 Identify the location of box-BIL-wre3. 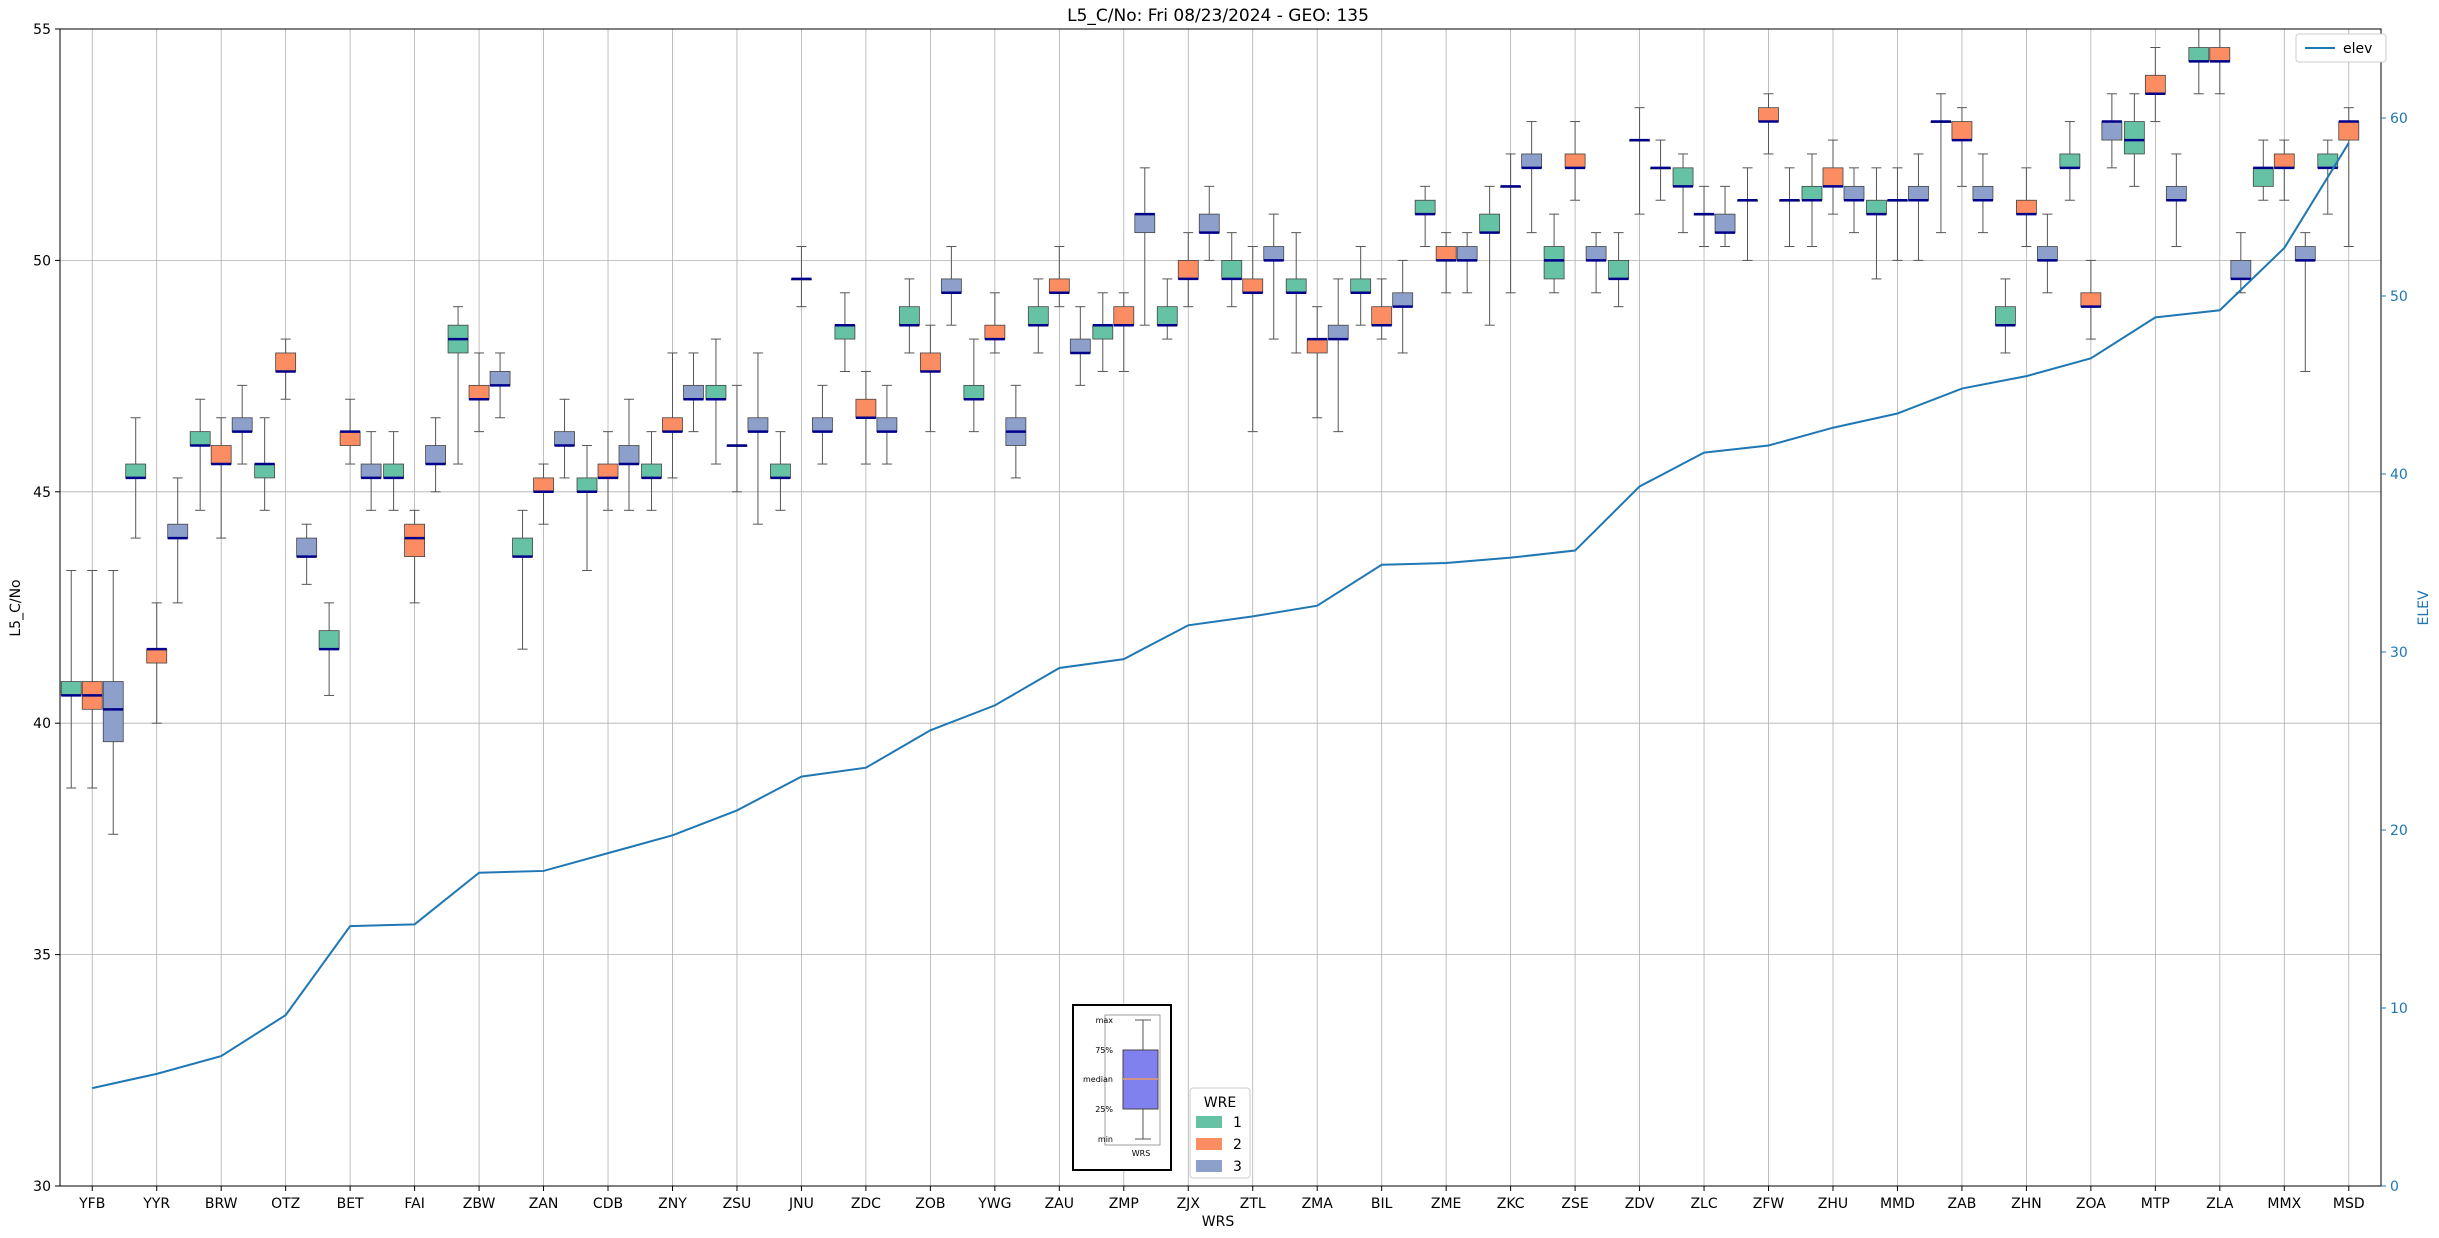
(1403, 306).